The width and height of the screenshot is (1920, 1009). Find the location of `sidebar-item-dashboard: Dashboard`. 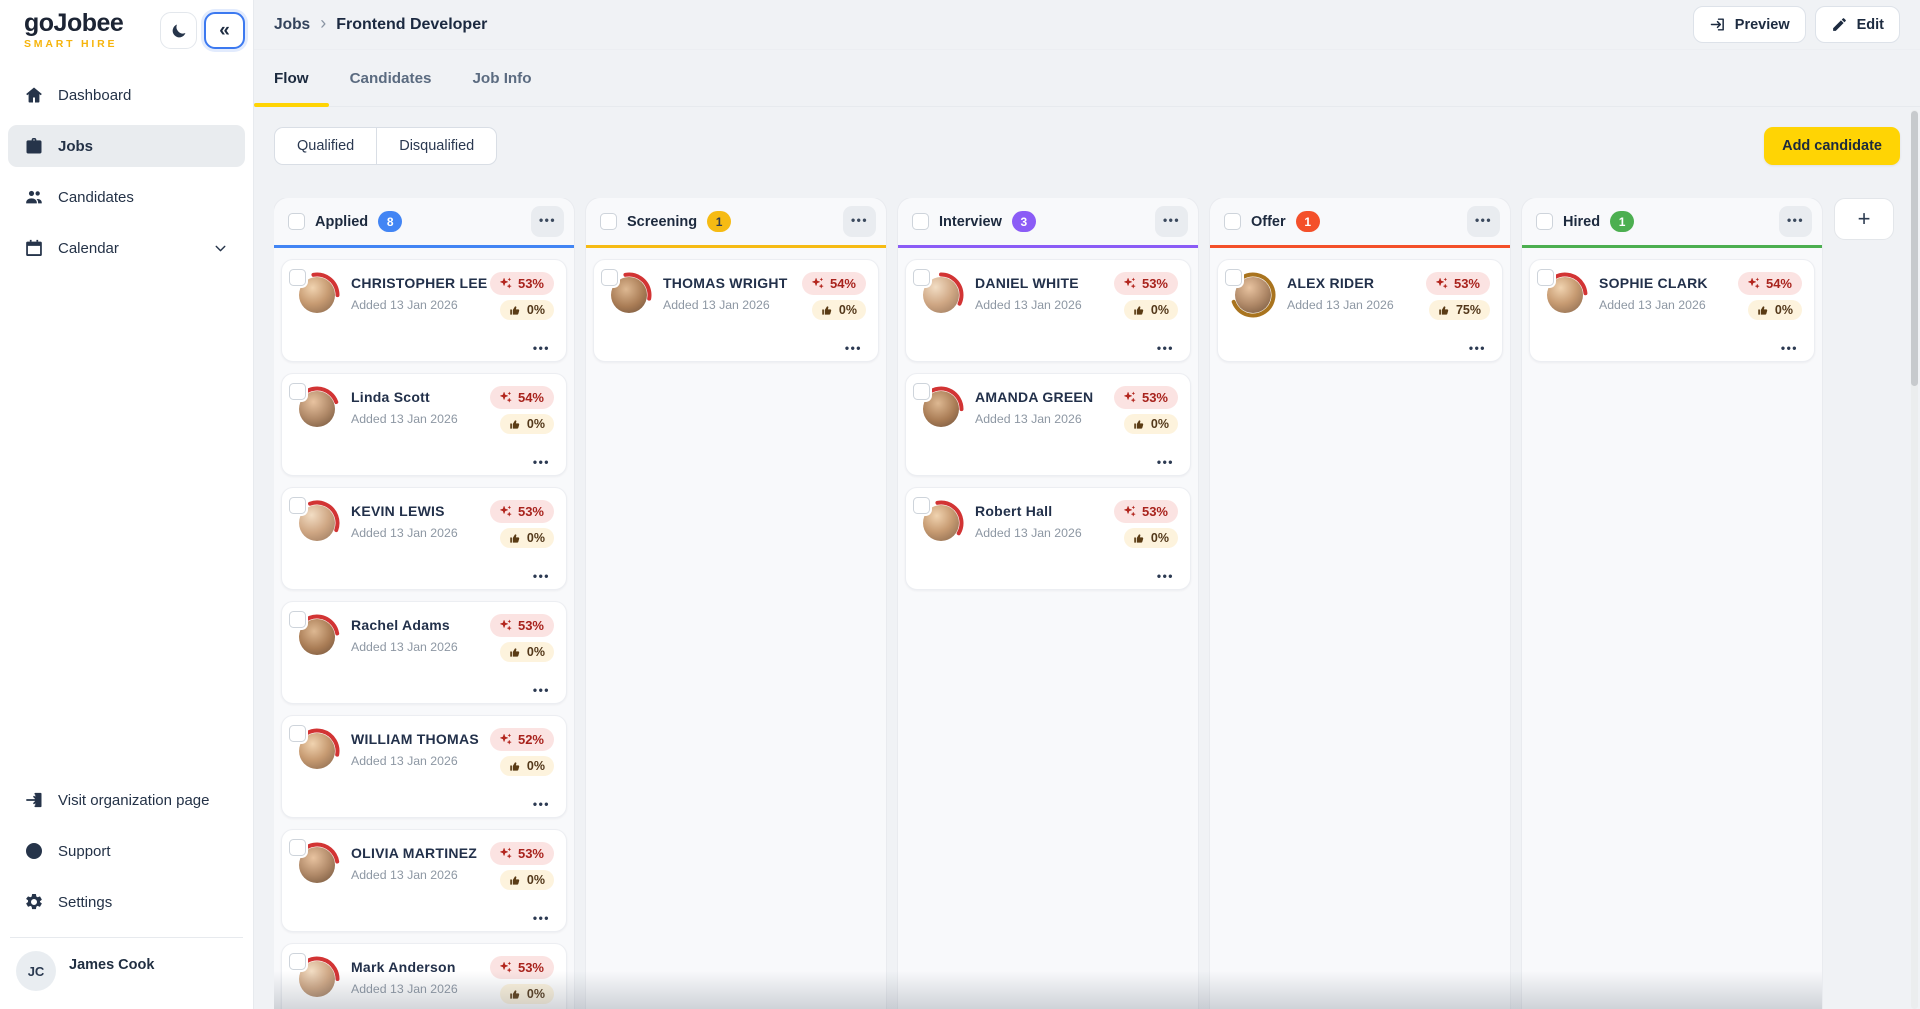

sidebar-item-dashboard: Dashboard is located at coordinates (126, 95).